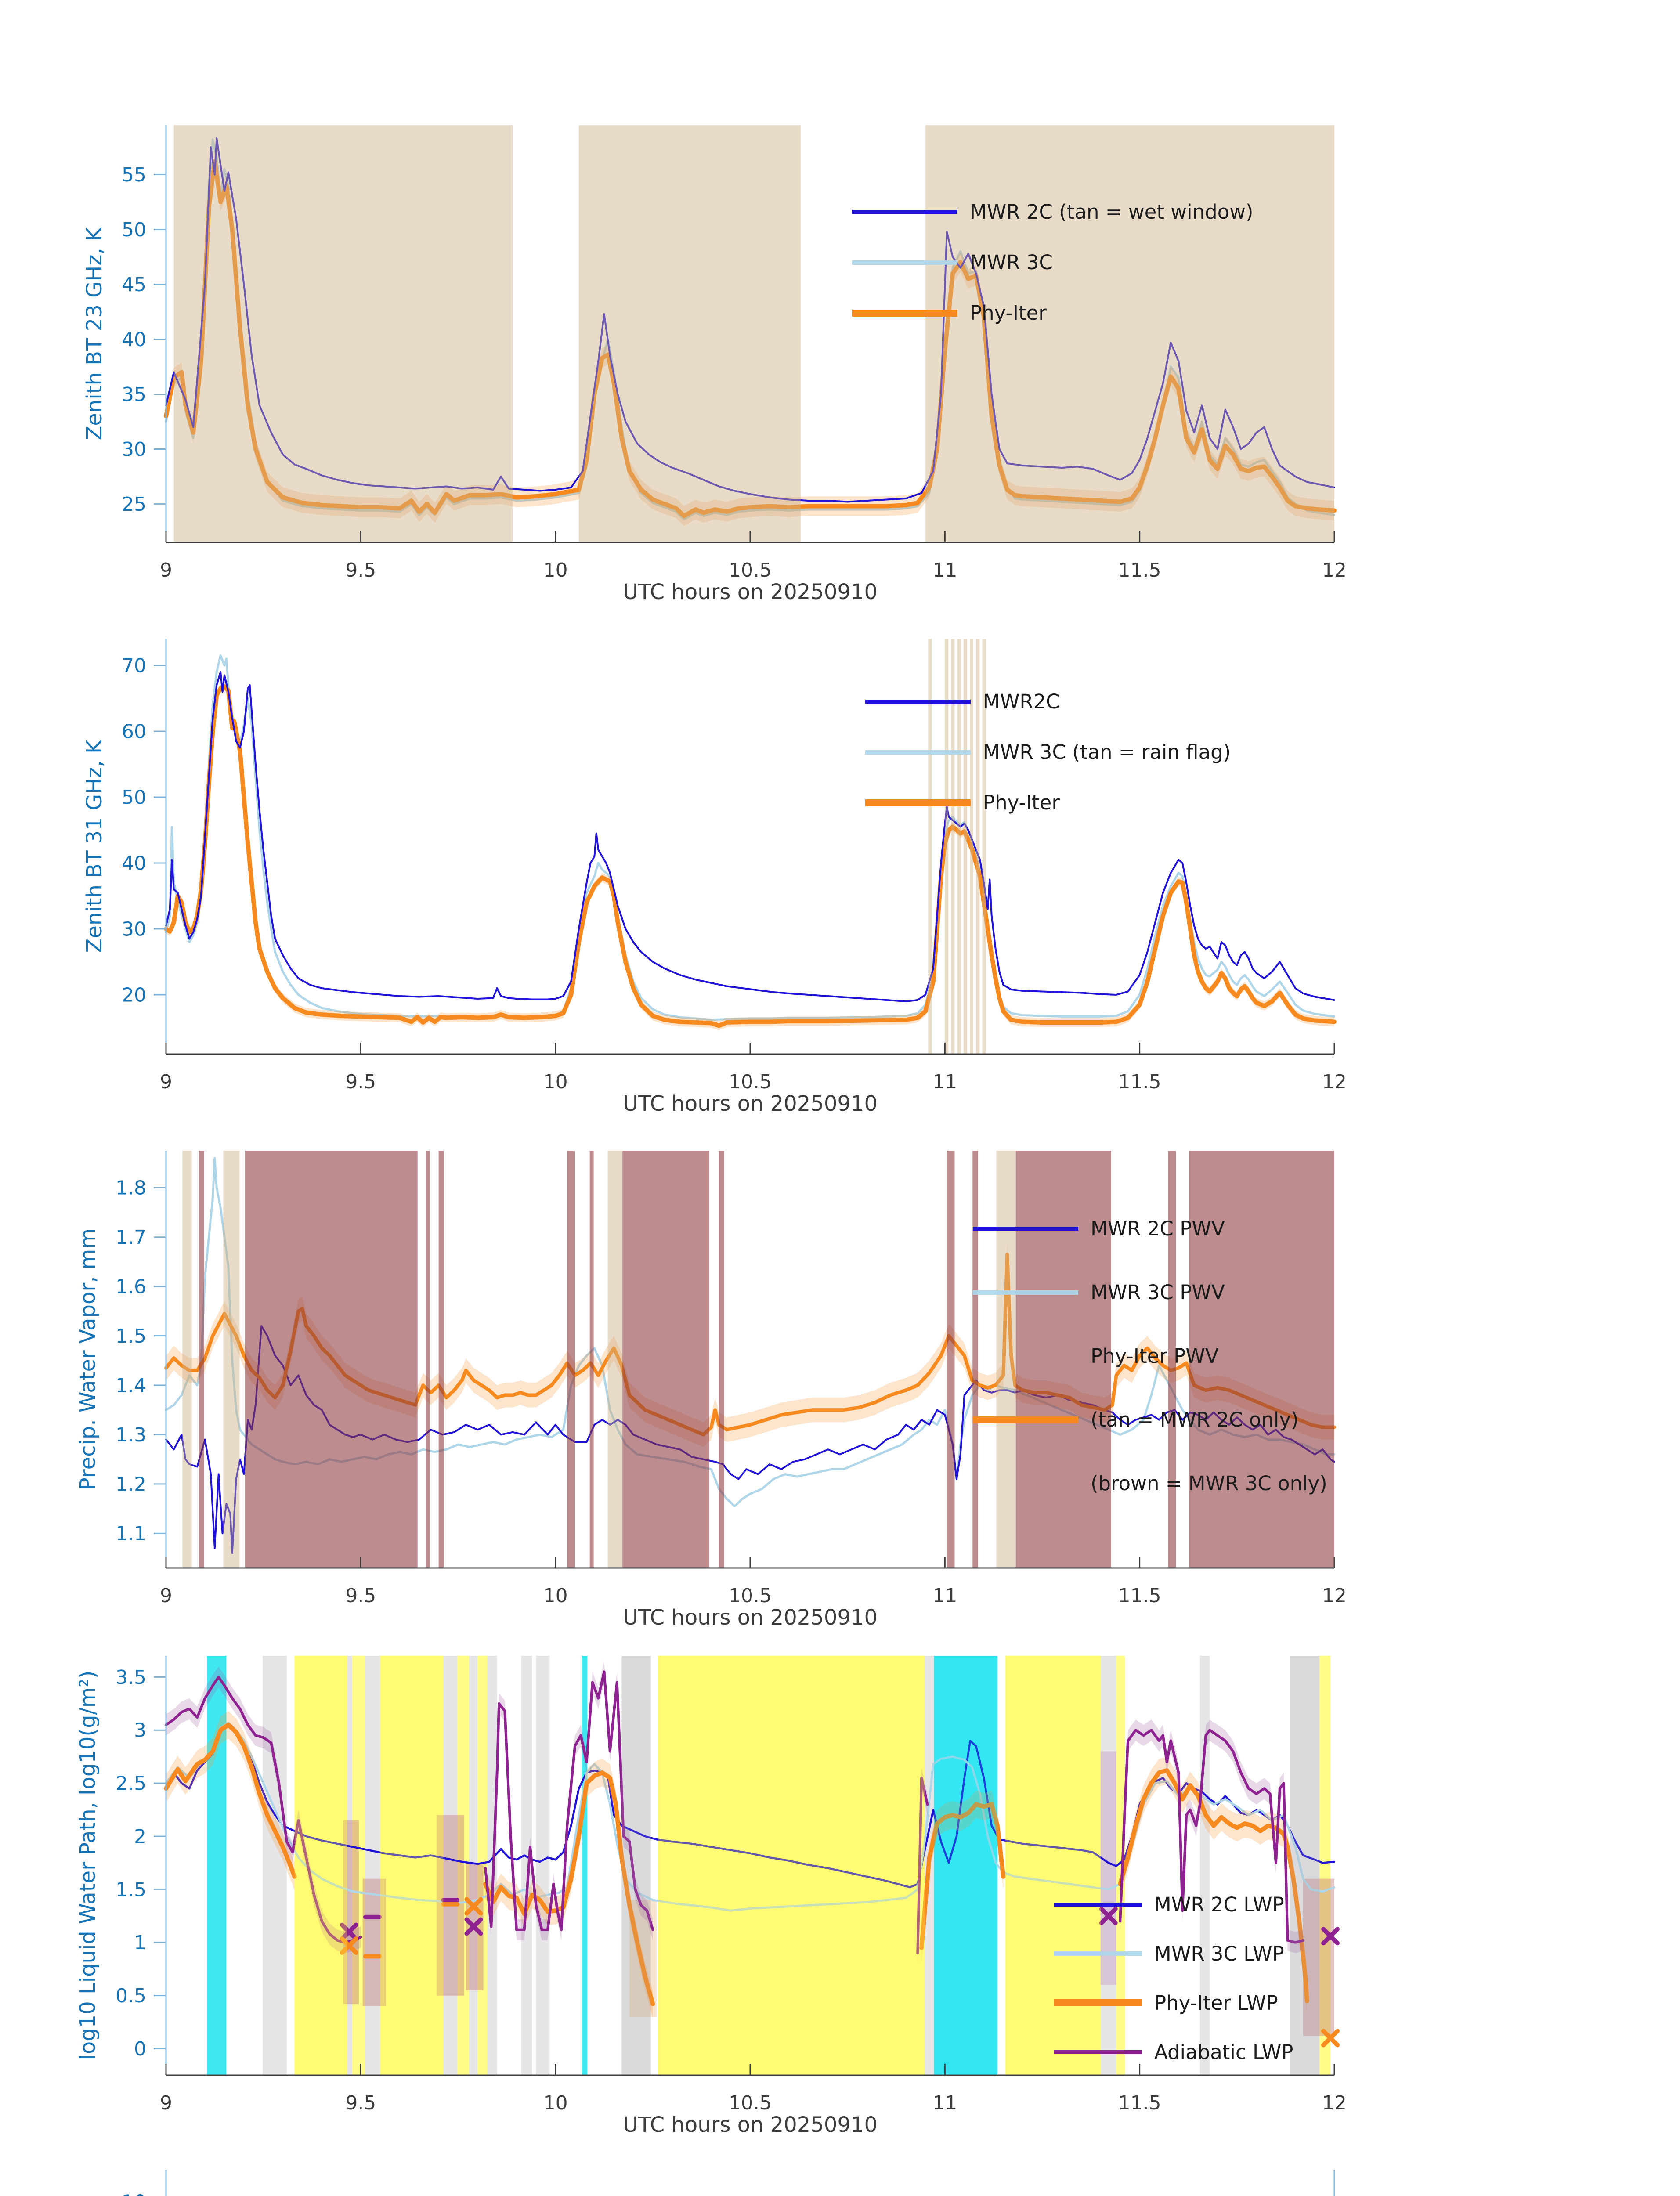  What do you see at coordinates (750, 570) in the screenshot?
I see `bt23-xtick-label: 10.5` at bounding box center [750, 570].